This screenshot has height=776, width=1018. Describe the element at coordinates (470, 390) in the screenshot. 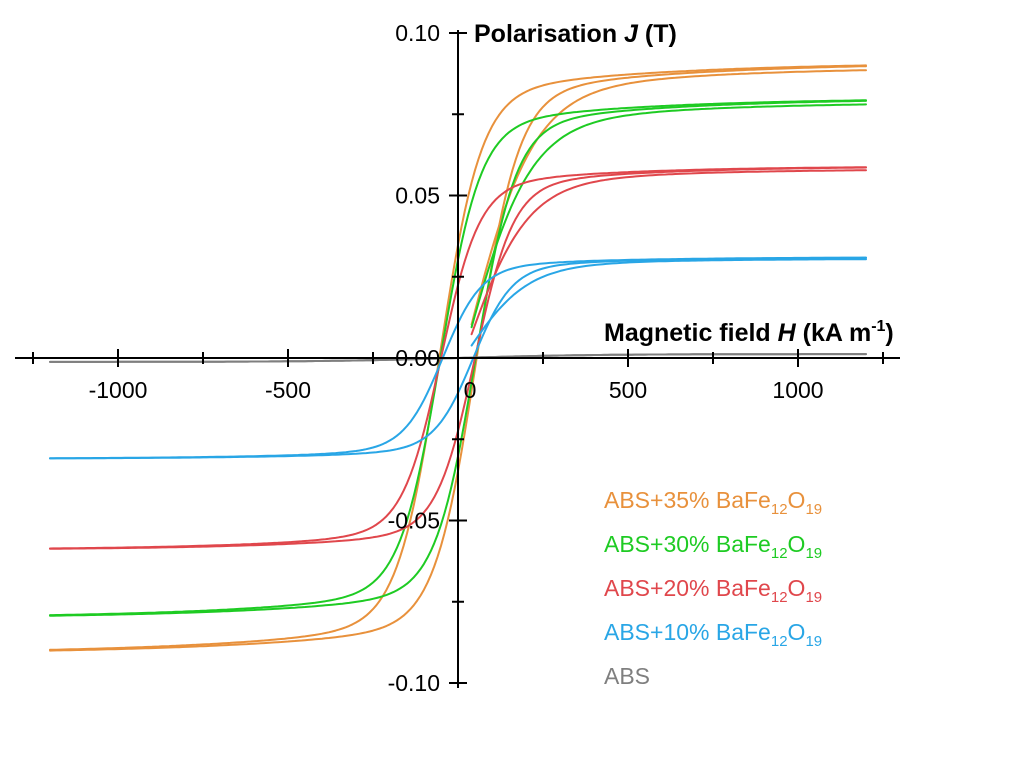

I see `x-tick-label: 0` at that location.